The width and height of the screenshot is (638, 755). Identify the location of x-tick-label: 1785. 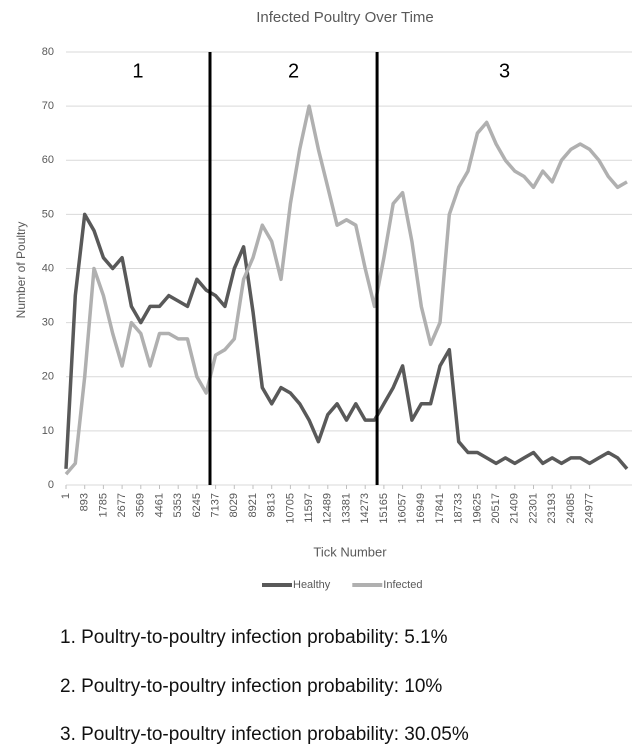
(103, 505).